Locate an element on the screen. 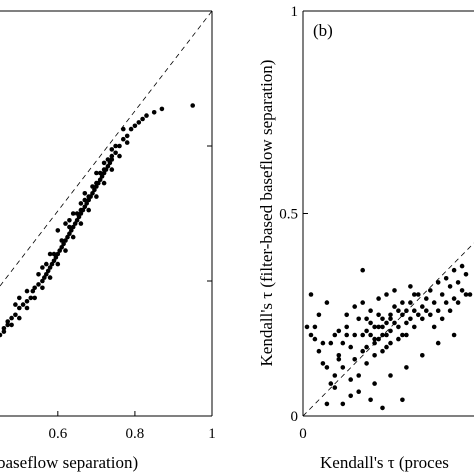 The height and width of the screenshot is (474, 474). panel-b-x-axis-label: Kendall's τ (proces is located at coordinates (384, 462).